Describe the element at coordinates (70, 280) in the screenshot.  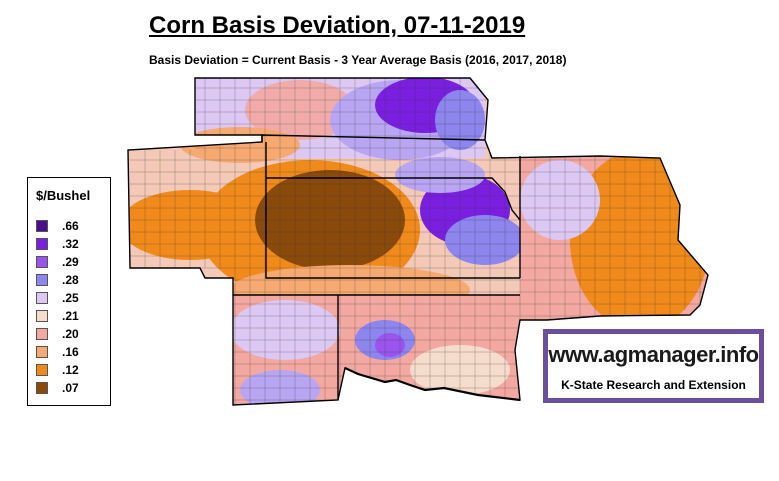
I see `legend-label: .28` at that location.